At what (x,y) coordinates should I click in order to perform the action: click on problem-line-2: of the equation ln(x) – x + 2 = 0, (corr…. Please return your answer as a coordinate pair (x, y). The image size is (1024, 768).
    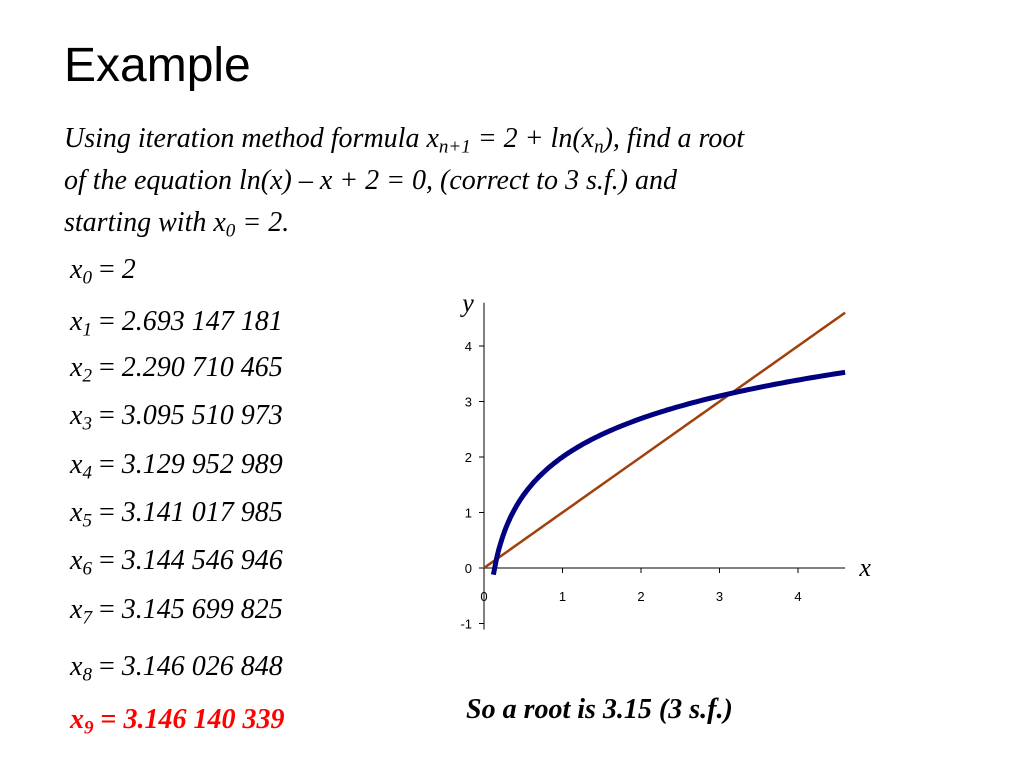
    Looking at the image, I should click on (370, 180).